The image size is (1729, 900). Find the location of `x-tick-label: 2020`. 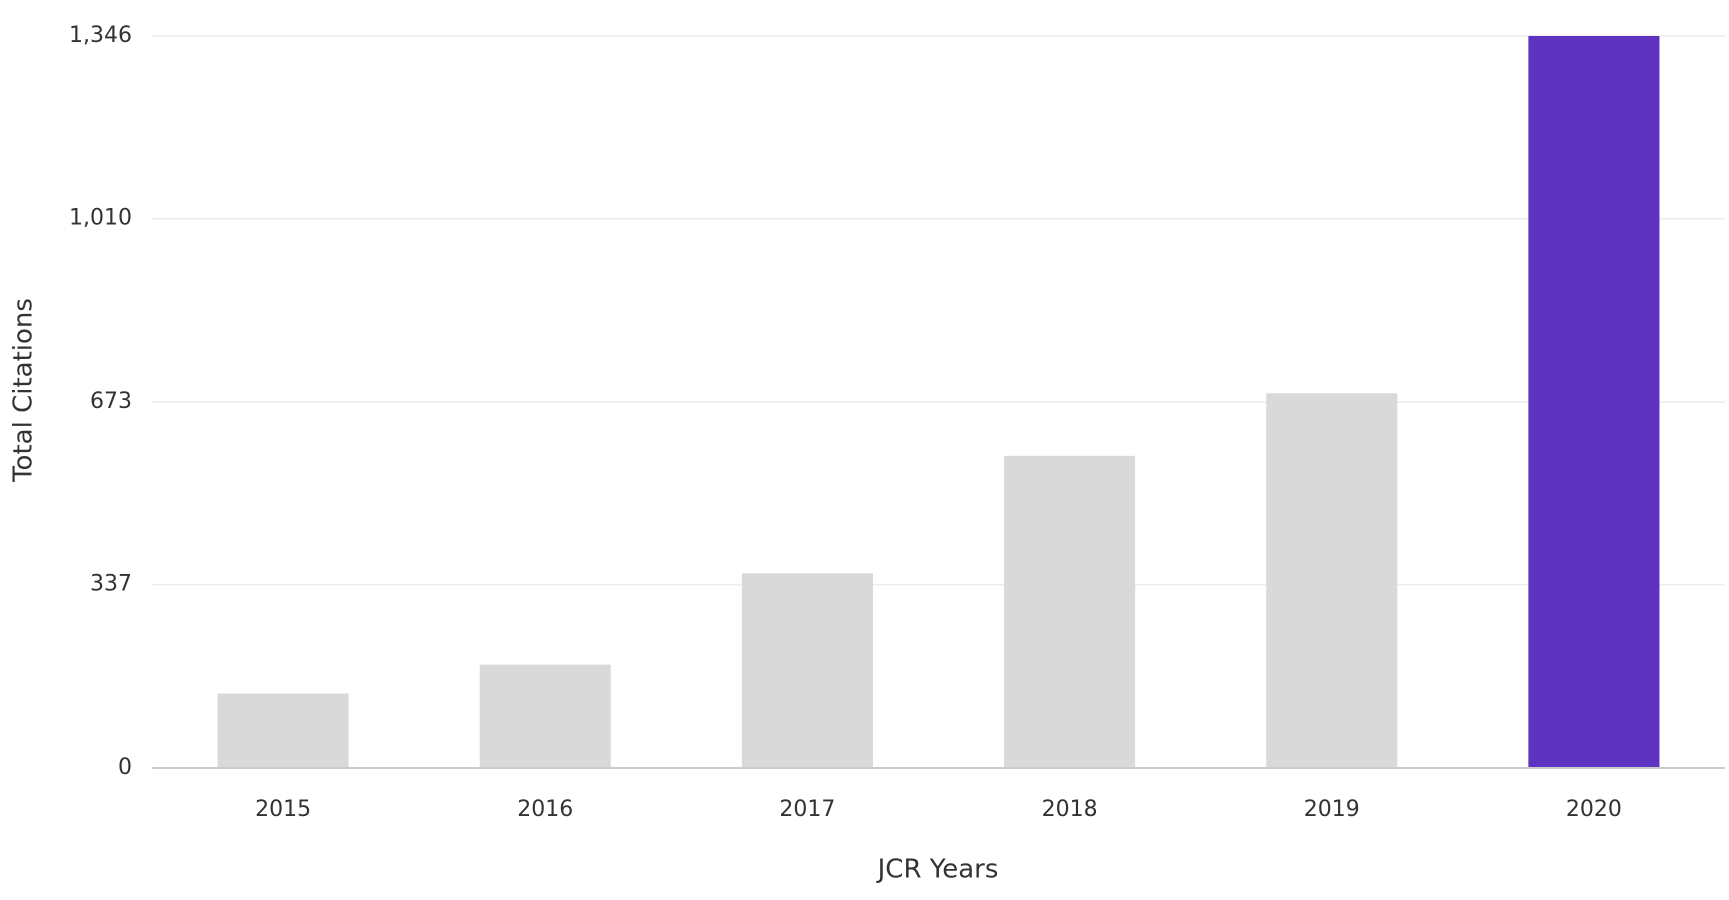

x-tick-label: 2020 is located at coordinates (1594, 809).